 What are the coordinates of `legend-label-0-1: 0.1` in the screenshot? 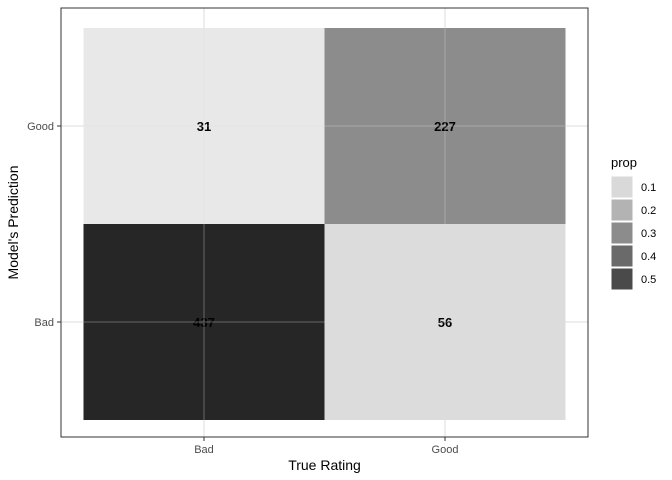 It's located at (648, 188).